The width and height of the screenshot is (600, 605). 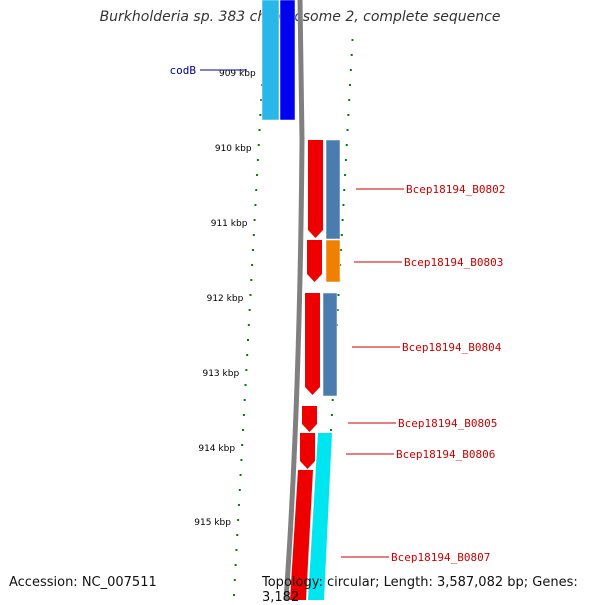 I want to click on gene-label: Bcep18194_B0802, so click(x=455, y=189).